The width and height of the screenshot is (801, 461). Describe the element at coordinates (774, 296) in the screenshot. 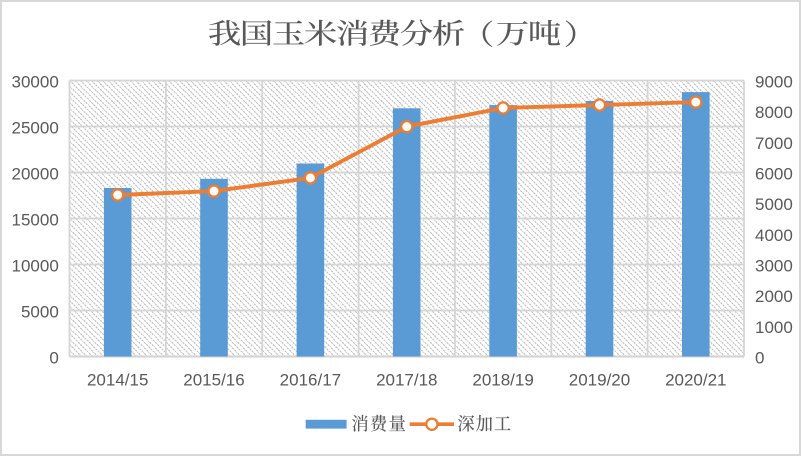

I see `svg-text: 2000` at that location.